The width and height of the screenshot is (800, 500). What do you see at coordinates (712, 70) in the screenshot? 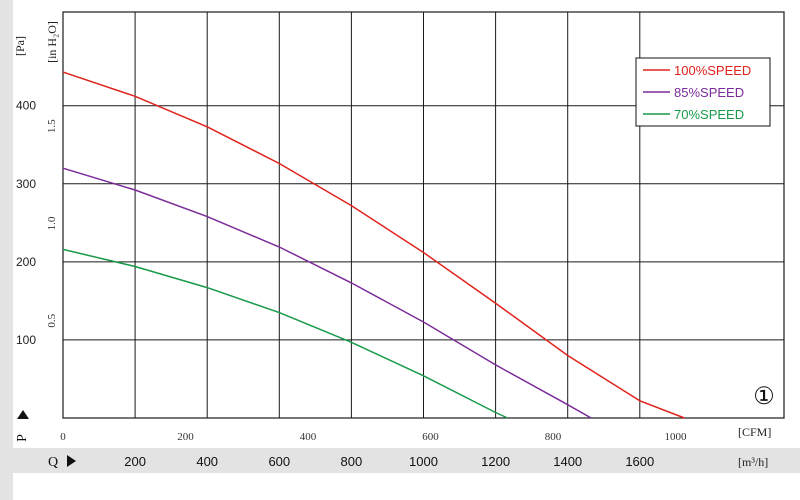
I see `legend-label: 100%SPEED` at bounding box center [712, 70].